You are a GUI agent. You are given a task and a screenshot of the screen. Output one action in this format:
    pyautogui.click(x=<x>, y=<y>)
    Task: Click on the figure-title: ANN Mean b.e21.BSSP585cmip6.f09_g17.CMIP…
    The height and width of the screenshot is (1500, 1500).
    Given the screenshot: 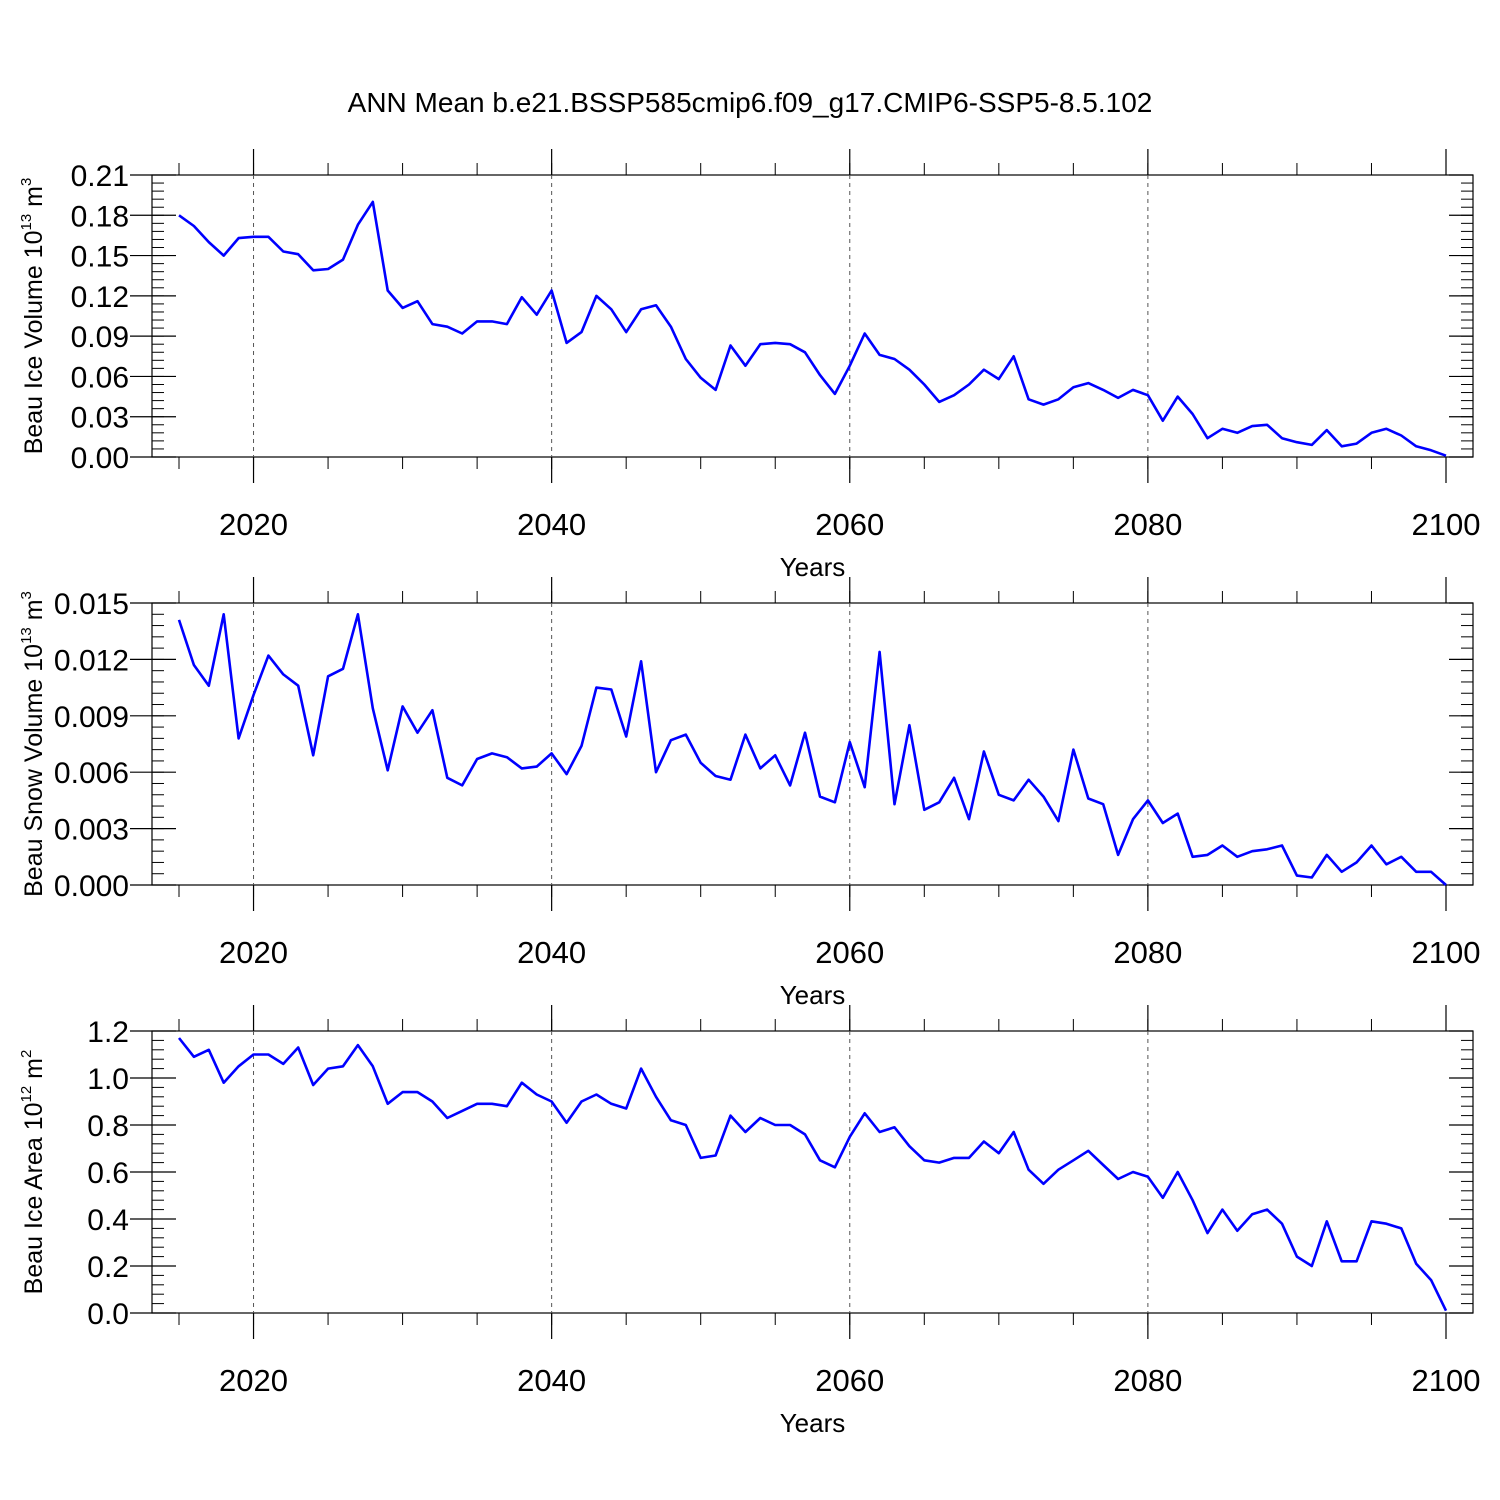 What is the action you would take?
    pyautogui.click(x=750, y=102)
    